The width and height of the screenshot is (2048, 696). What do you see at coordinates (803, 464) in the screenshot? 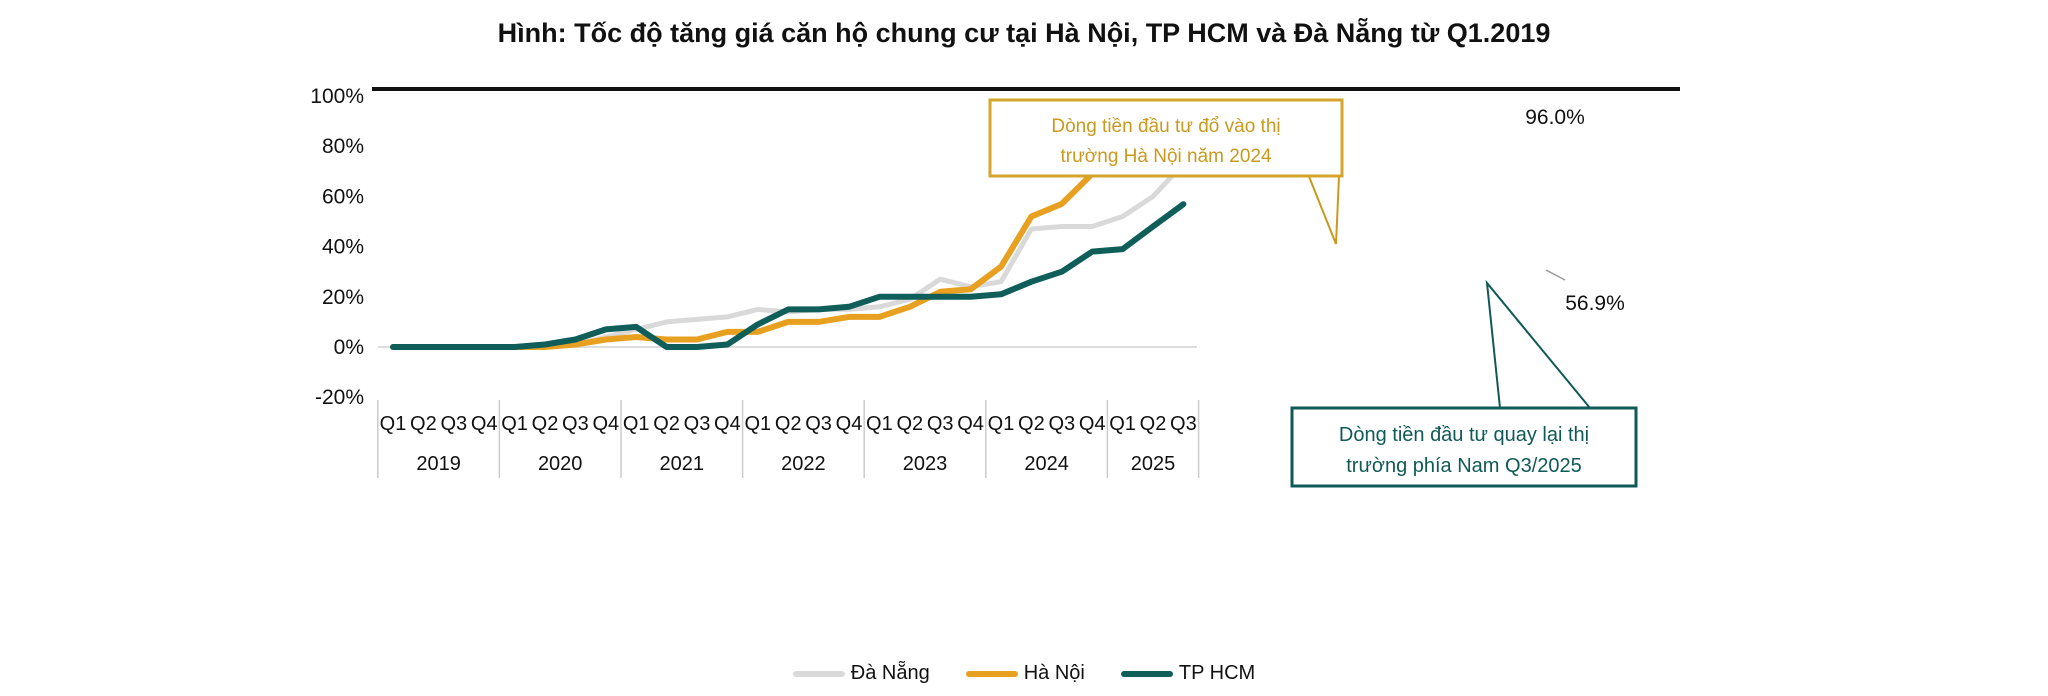
I see `x-tick-year: 2022` at bounding box center [803, 464].